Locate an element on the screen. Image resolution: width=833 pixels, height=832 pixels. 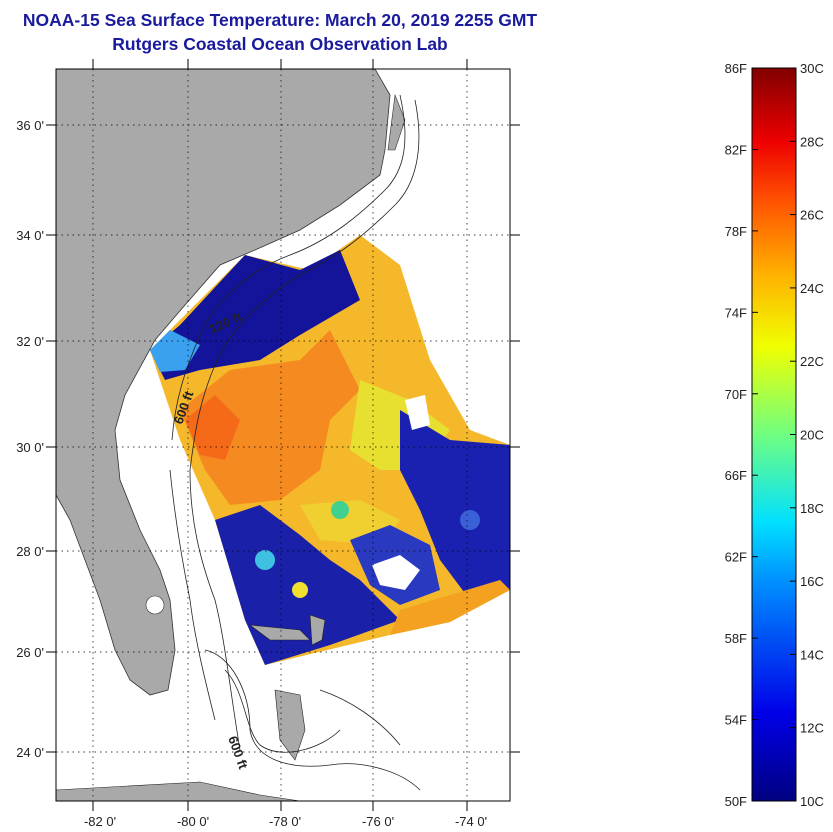
colorbar-f-label: 54F is located at coordinates (736, 720).